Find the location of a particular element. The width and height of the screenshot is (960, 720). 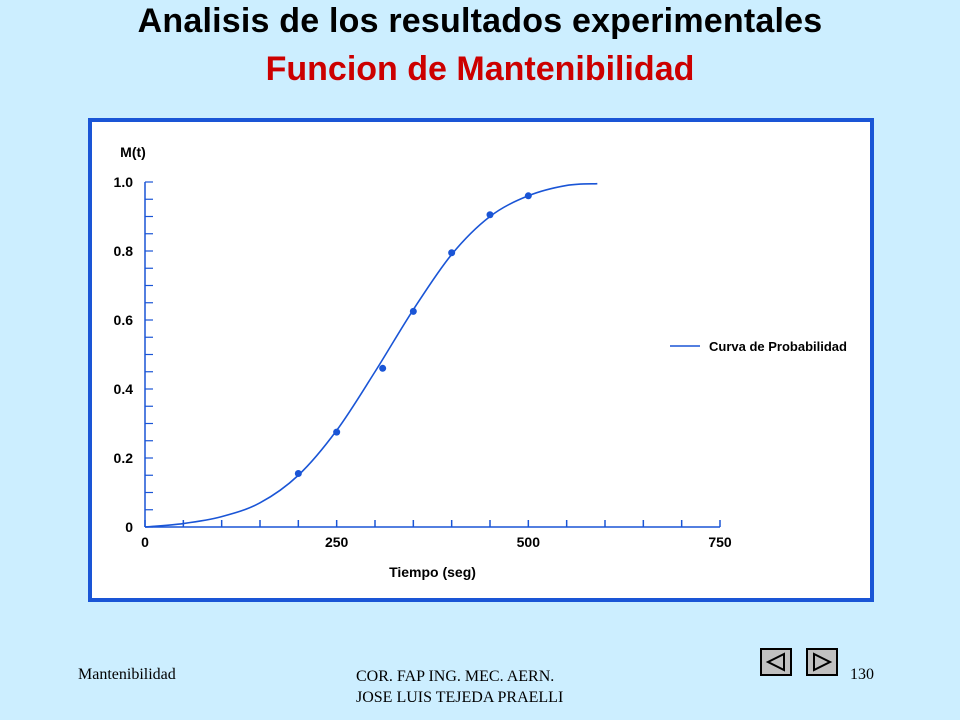

y-axis-label: M(t) is located at coordinates (133, 152).